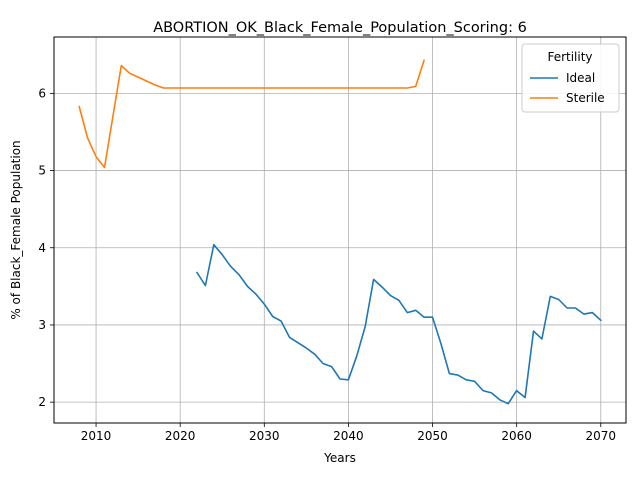 Image resolution: width=640 pixels, height=480 pixels. I want to click on x-tick-label: 2010, so click(96, 436).